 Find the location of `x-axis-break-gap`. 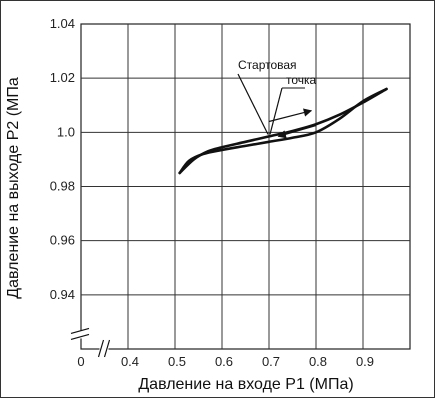

x-axis-break-gap is located at coordinates (104, 349).